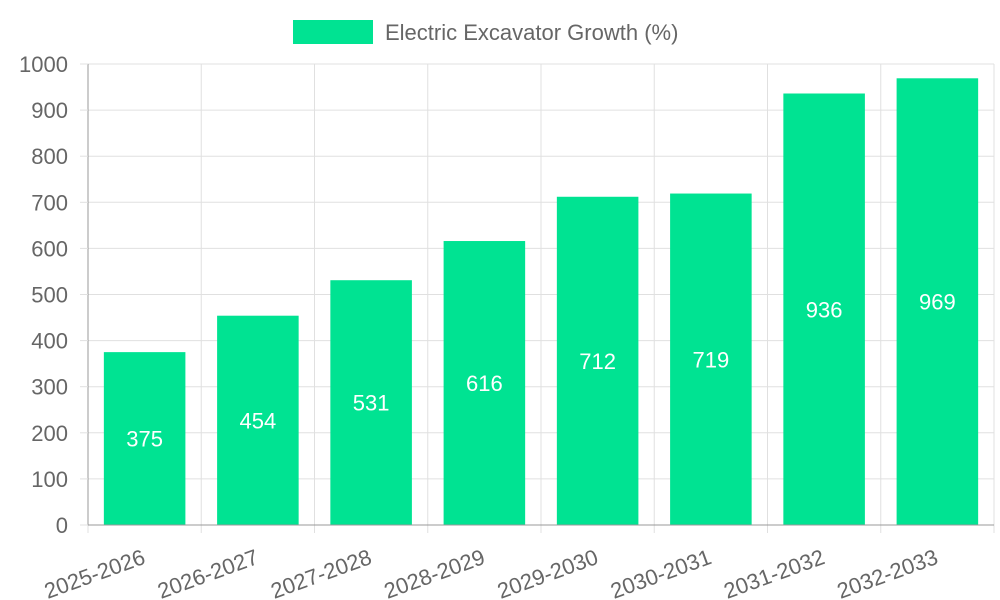  I want to click on x-tick-label: 2031-2032, so click(773, 572).